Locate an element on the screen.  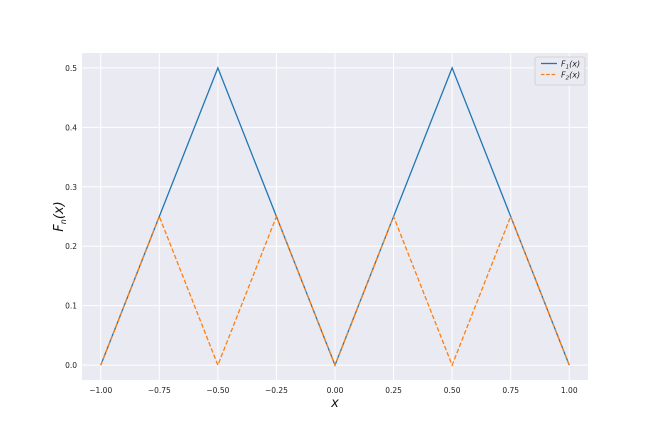
x-tick-label: 0.00 is located at coordinates (335, 390).